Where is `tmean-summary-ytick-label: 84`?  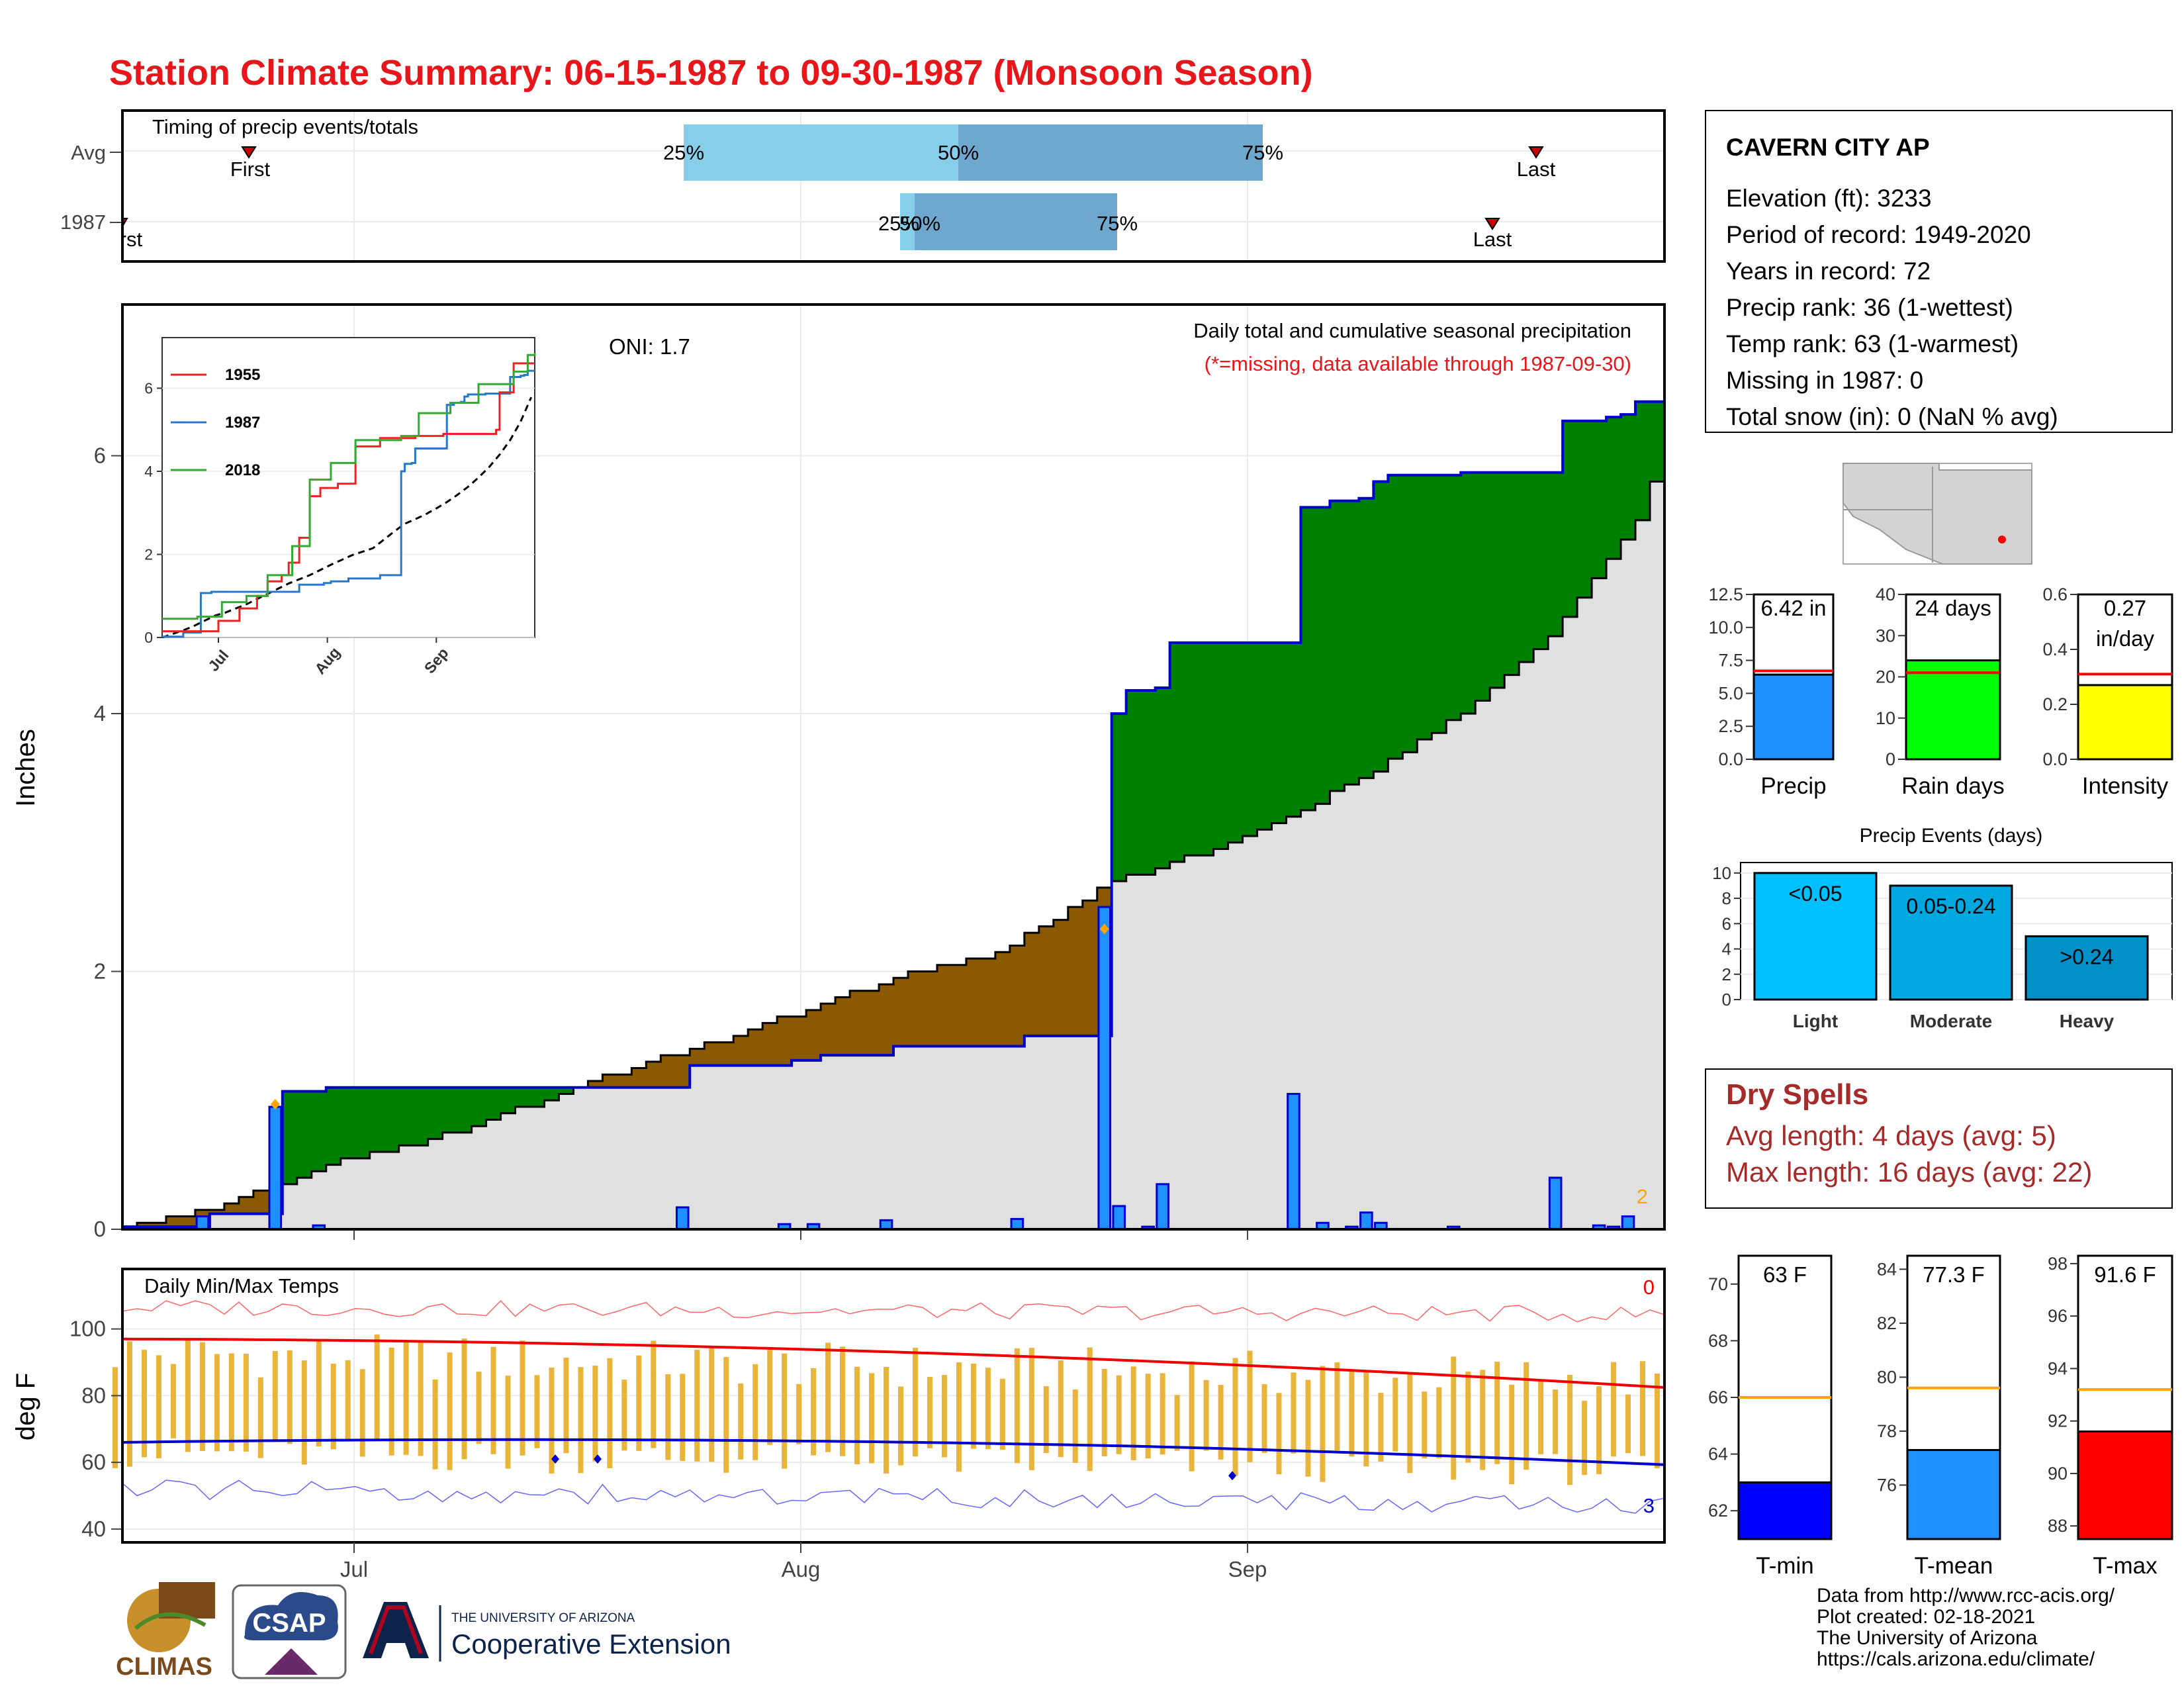 tmean-summary-ytick-label: 84 is located at coordinates (1887, 1269).